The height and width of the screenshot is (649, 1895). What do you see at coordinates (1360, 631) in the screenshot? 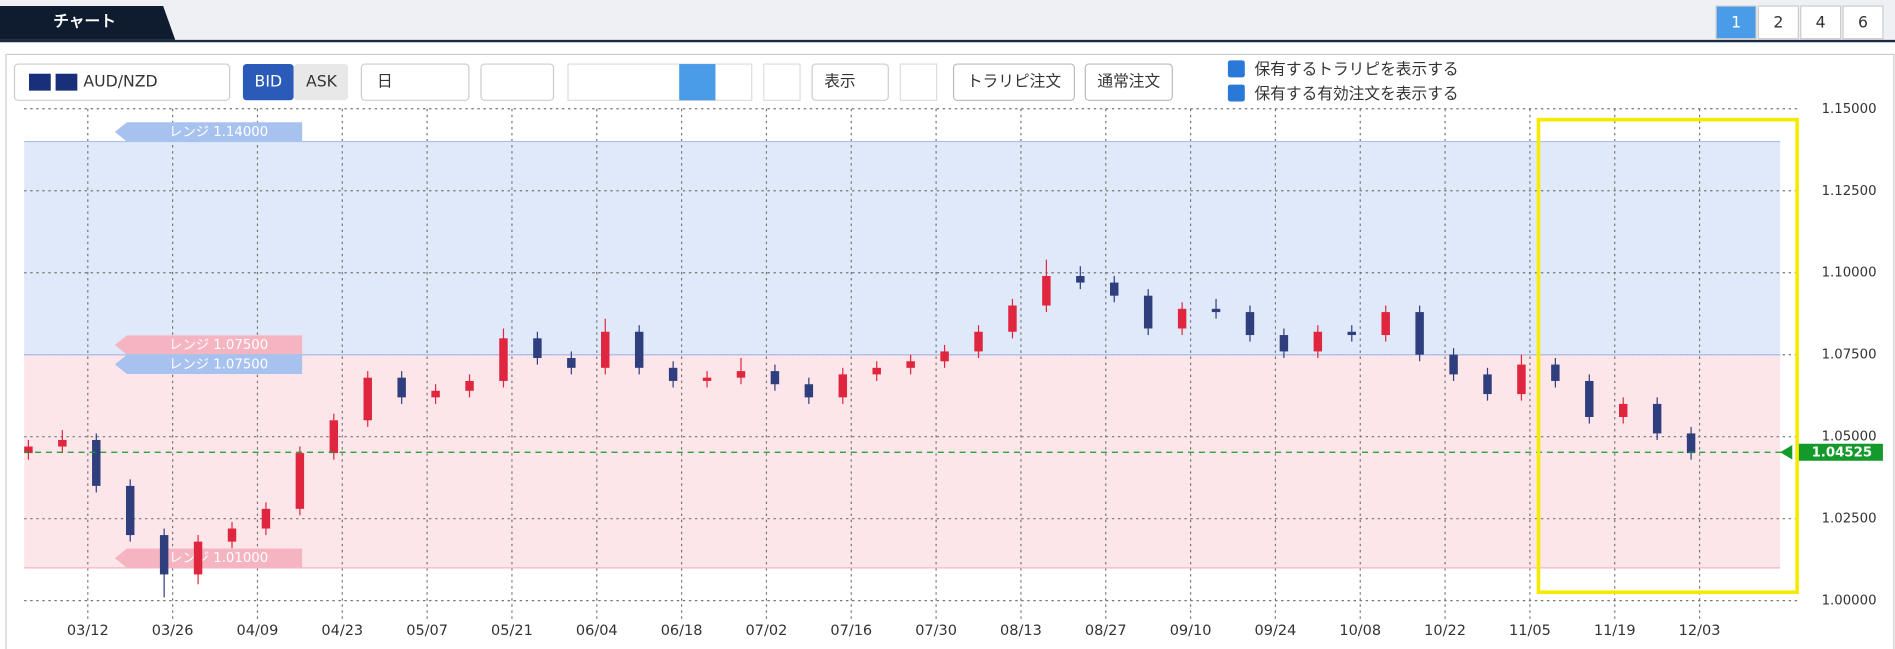
I see `x-tick-label: 10/08` at bounding box center [1360, 631].